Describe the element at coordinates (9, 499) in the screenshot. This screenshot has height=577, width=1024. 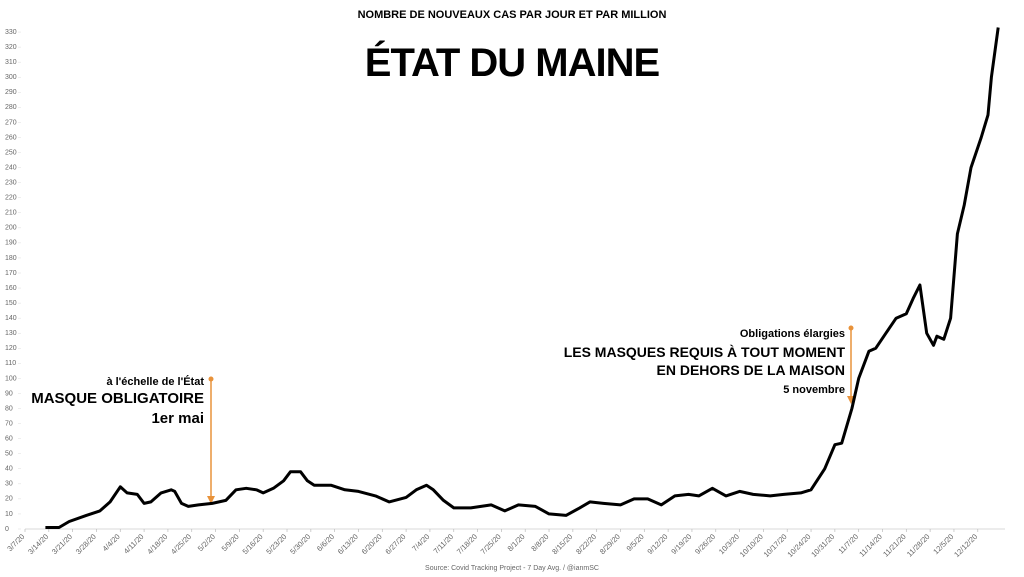
I see `y-tick-label: 20` at that location.